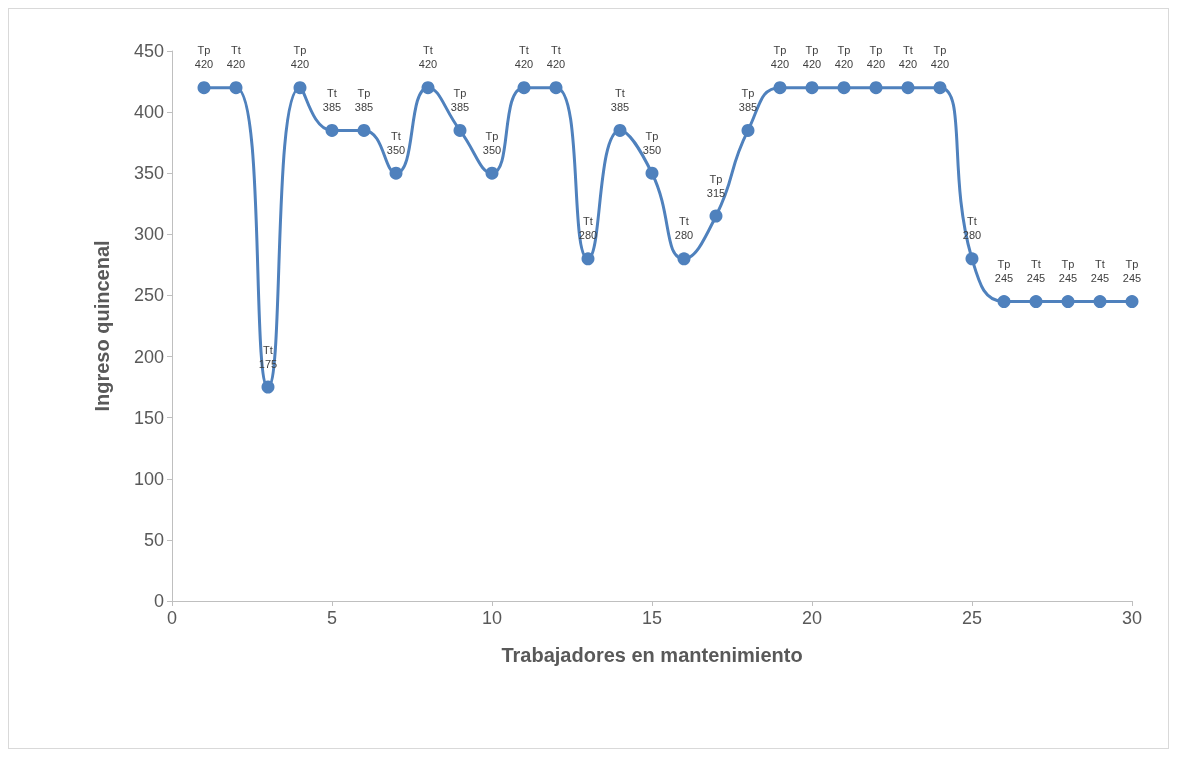  Describe the element at coordinates (332, 618) in the screenshot. I see `x-tick-label: 5` at that location.